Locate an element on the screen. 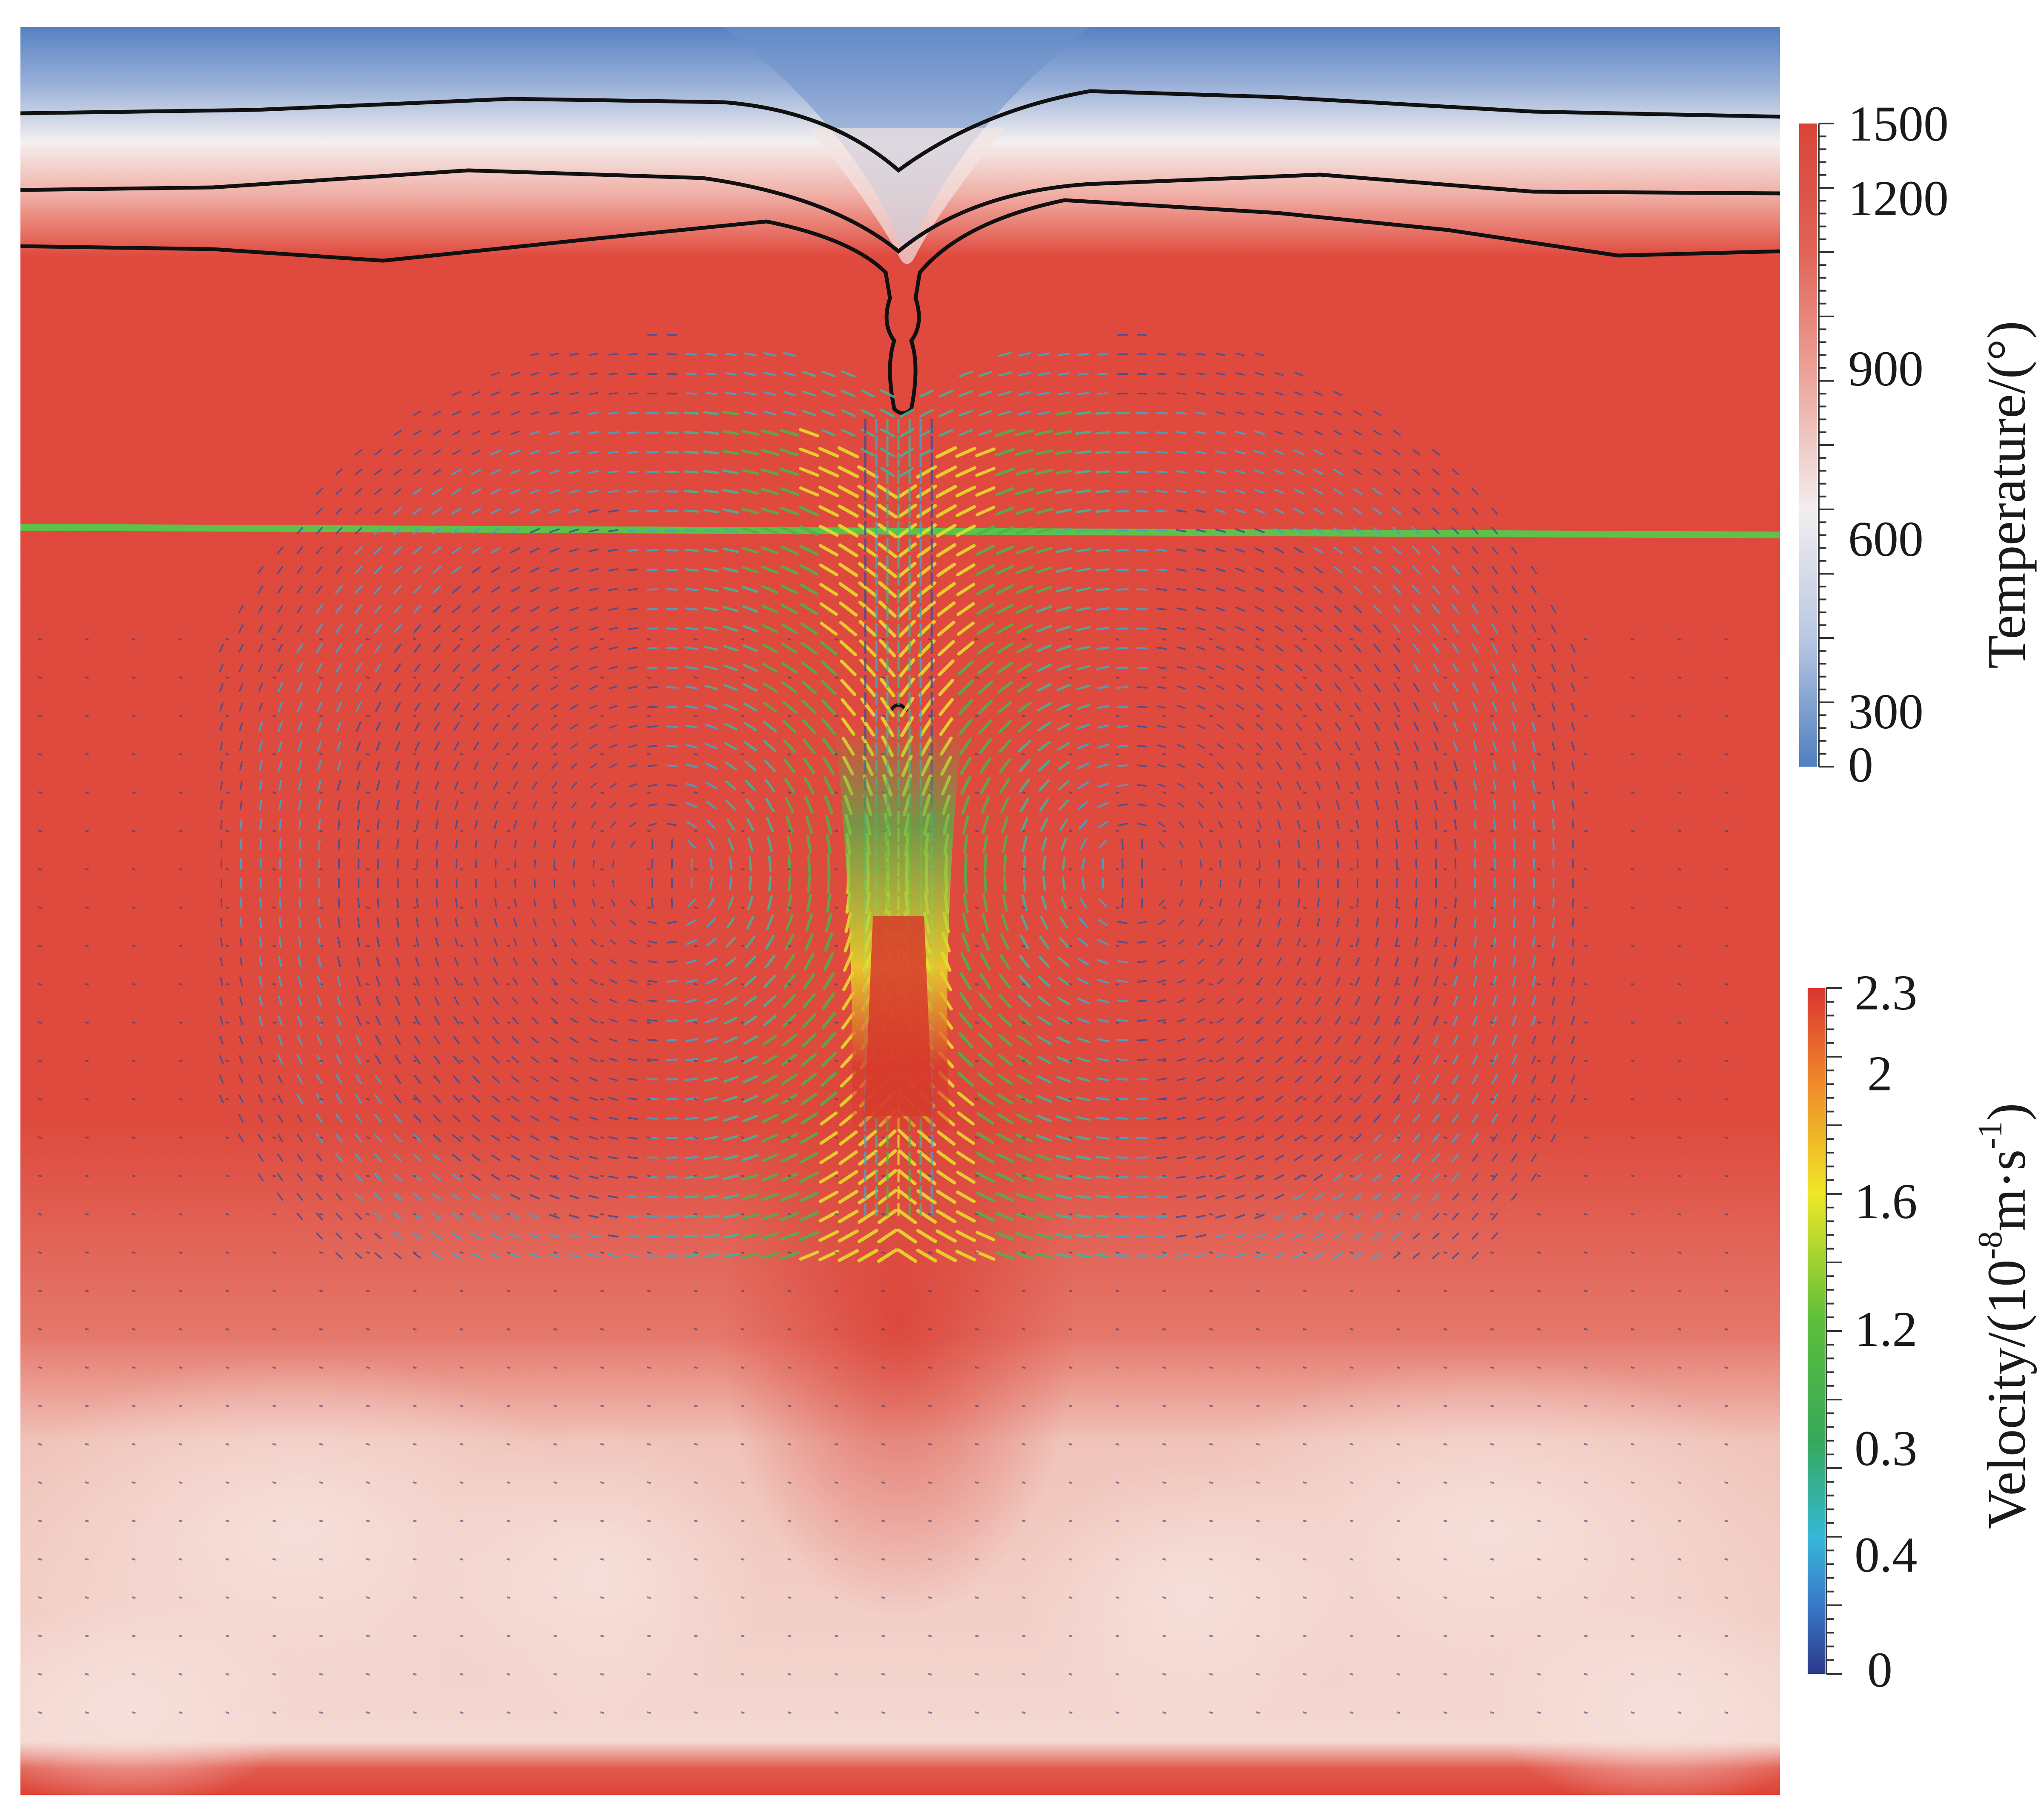 The width and height of the screenshot is (2044, 1811). temperature-tick-1200: 1200 is located at coordinates (1898, 198).